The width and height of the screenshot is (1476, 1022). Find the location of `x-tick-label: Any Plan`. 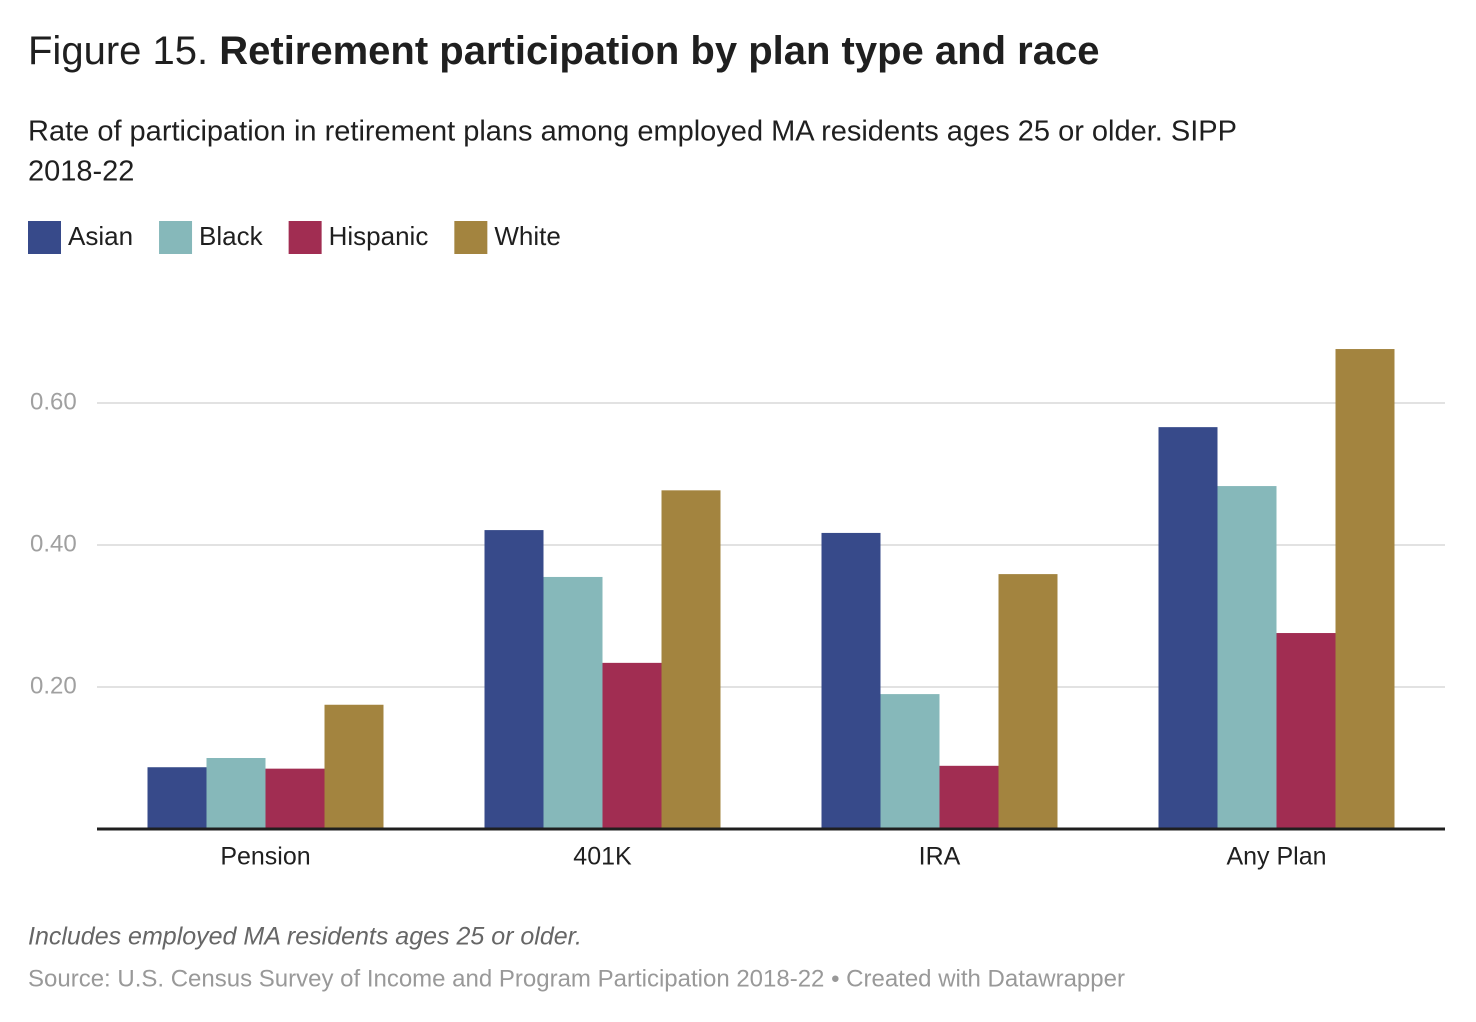

x-tick-label: Any Plan is located at coordinates (1276, 857).